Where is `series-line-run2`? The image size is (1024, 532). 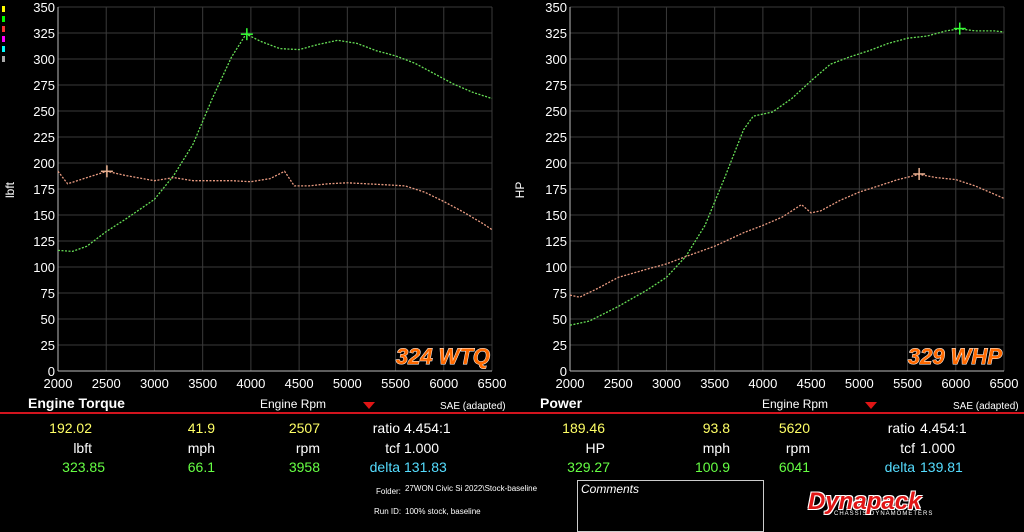
series-line-run2 is located at coordinates (787, 235).